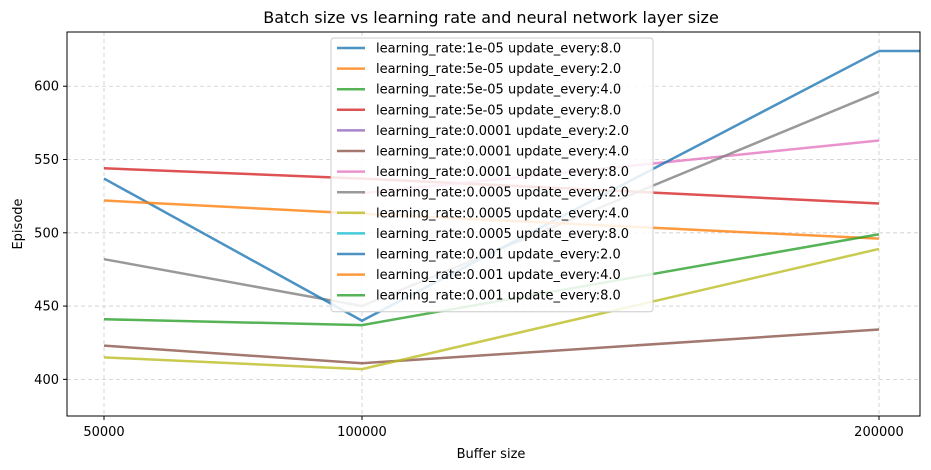 The image size is (931, 470). Describe the element at coordinates (46, 233) in the screenshot. I see `y-tick-label: 500` at that location.